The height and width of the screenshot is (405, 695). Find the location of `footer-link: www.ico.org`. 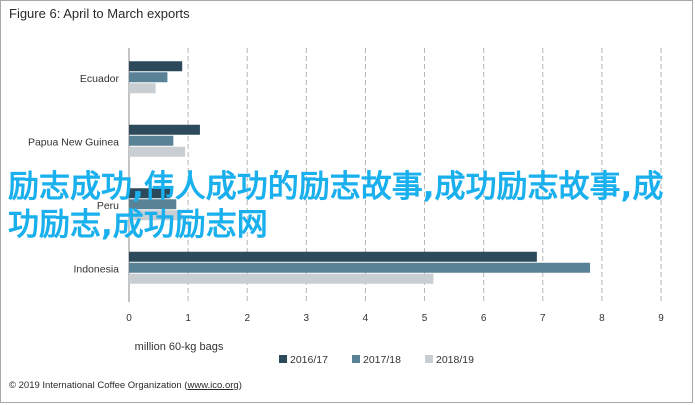

footer-link: www.ico.org is located at coordinates (213, 385).